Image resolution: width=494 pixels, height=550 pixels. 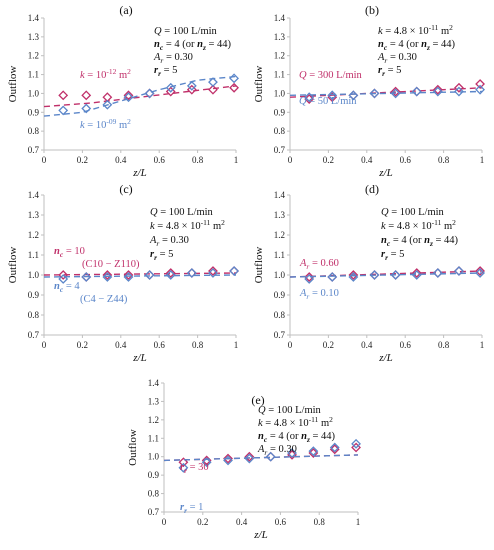 What do you see at coordinates (280, 275) in the screenshot?
I see `y-tick-label: 1.0` at bounding box center [280, 275].